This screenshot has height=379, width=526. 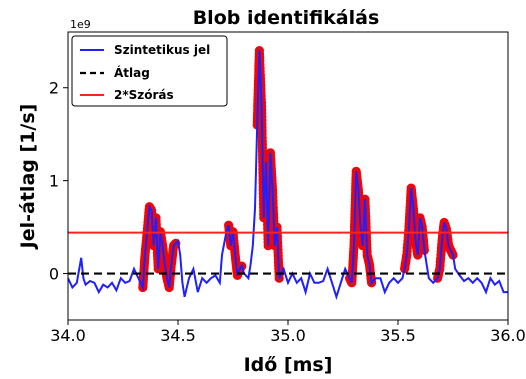 What do you see at coordinates (508, 335) in the screenshot?
I see `x-tick-label: 36.0` at bounding box center [508, 335].